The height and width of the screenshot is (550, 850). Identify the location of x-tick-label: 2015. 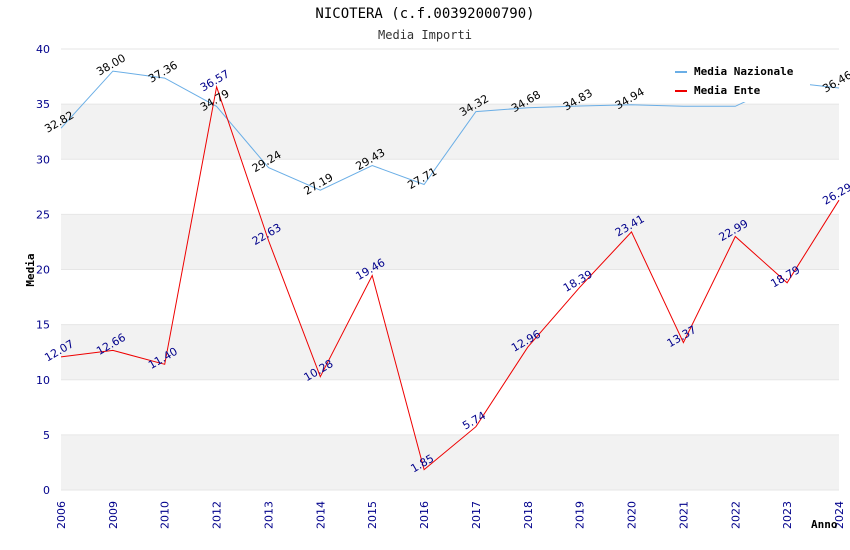
(372, 515).